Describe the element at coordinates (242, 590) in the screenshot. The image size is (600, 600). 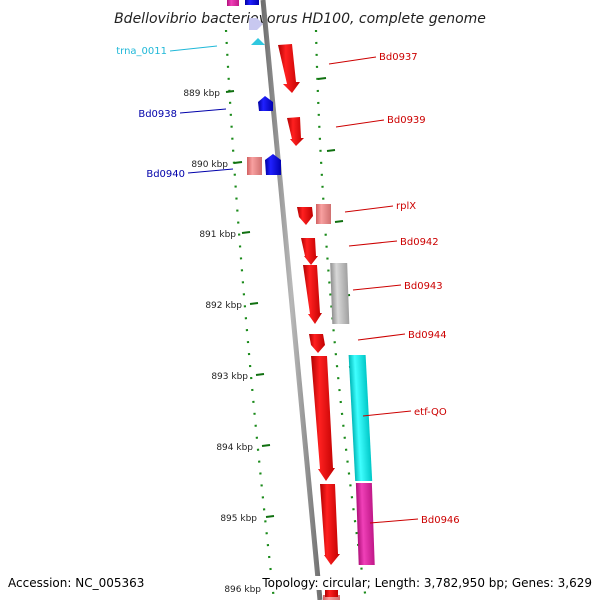
I see `tick-label: 896 kbp` at that location.